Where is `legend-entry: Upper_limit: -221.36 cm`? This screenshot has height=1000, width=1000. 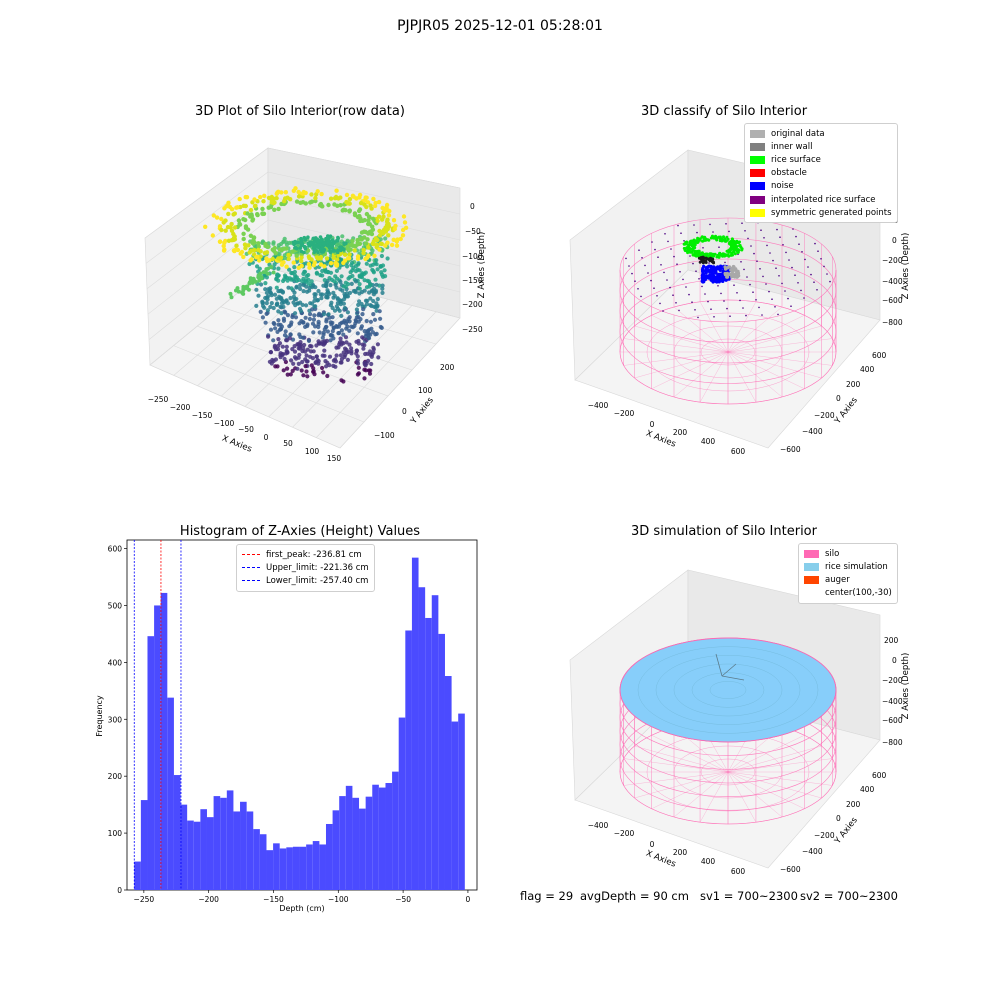
legend-entry: Upper_limit: -221.36 cm is located at coordinates (305, 567).